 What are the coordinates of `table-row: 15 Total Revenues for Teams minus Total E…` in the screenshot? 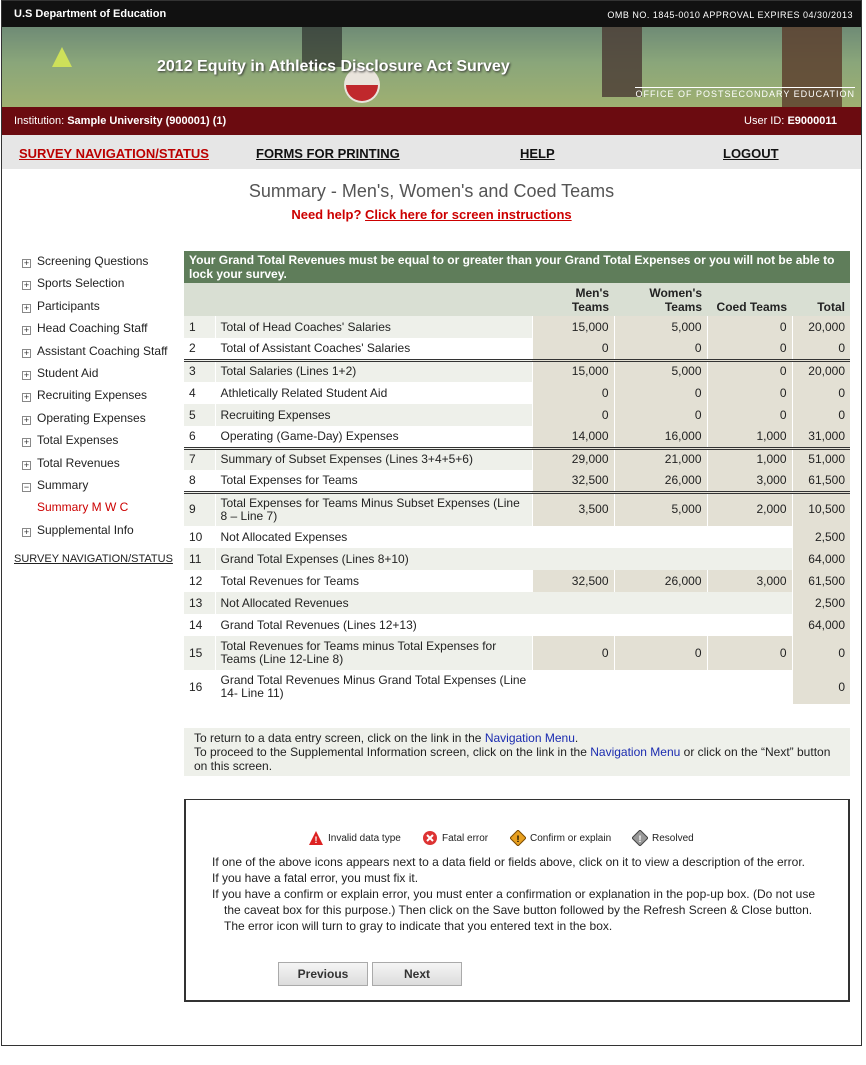 It's located at (517, 653).